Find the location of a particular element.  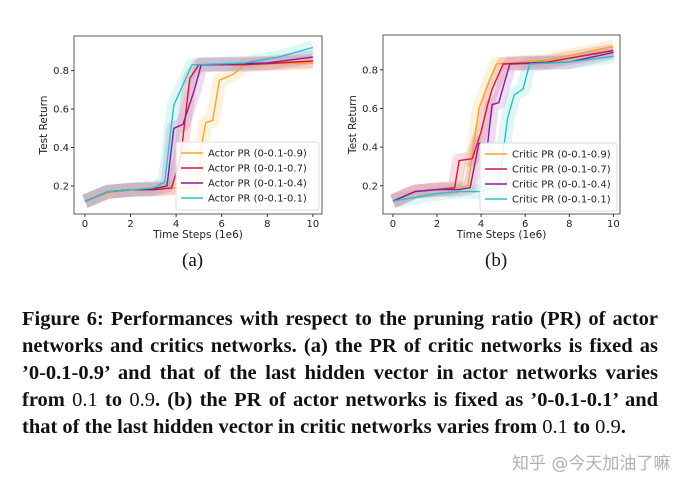

legend-label: Actor PR (0-0.1-0.9) is located at coordinates (257, 154).